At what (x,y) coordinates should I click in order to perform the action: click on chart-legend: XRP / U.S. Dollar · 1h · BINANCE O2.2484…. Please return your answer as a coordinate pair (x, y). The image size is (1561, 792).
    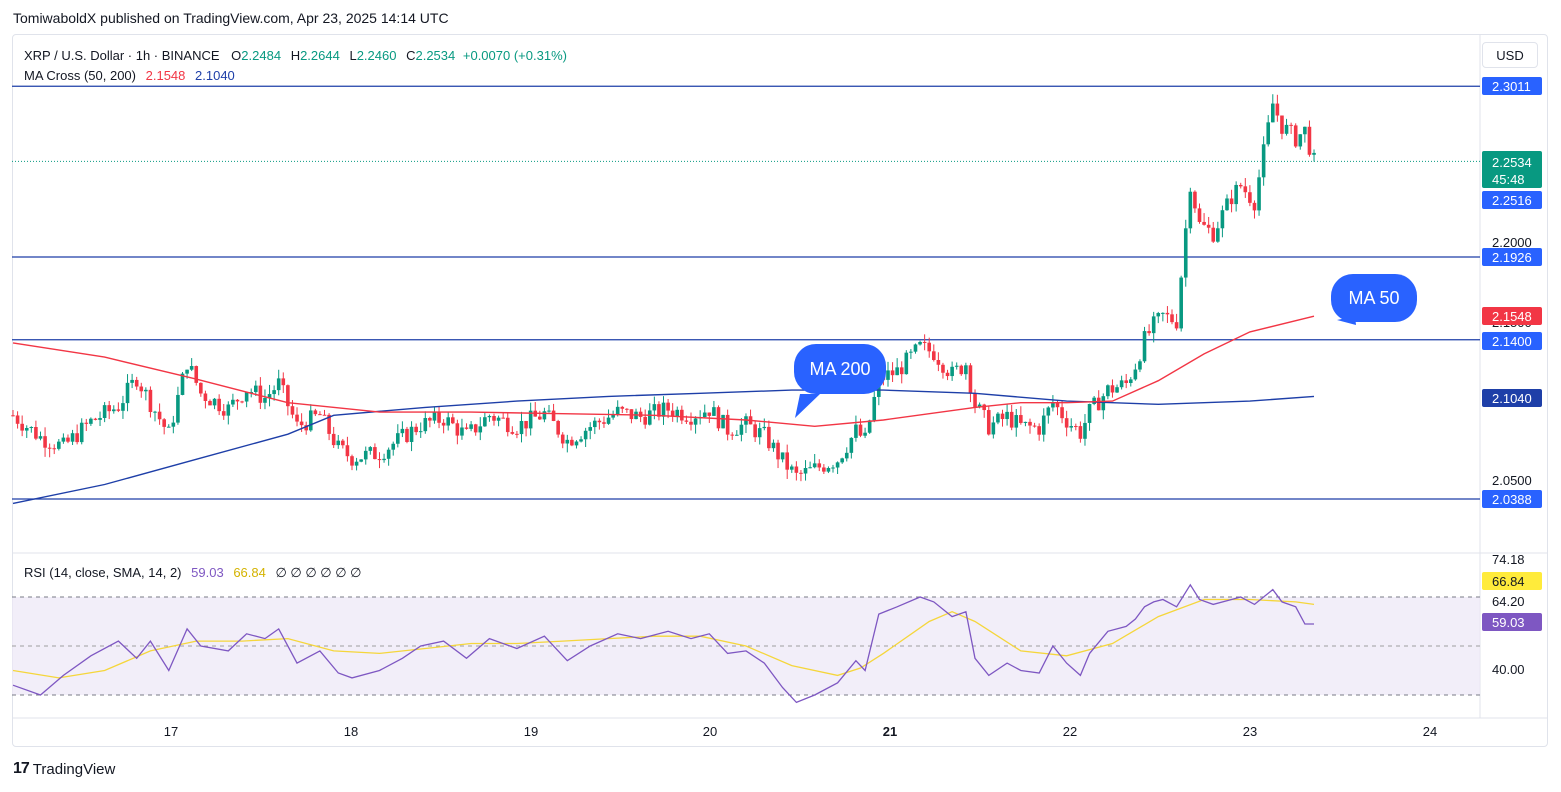
    Looking at the image, I should click on (295, 66).